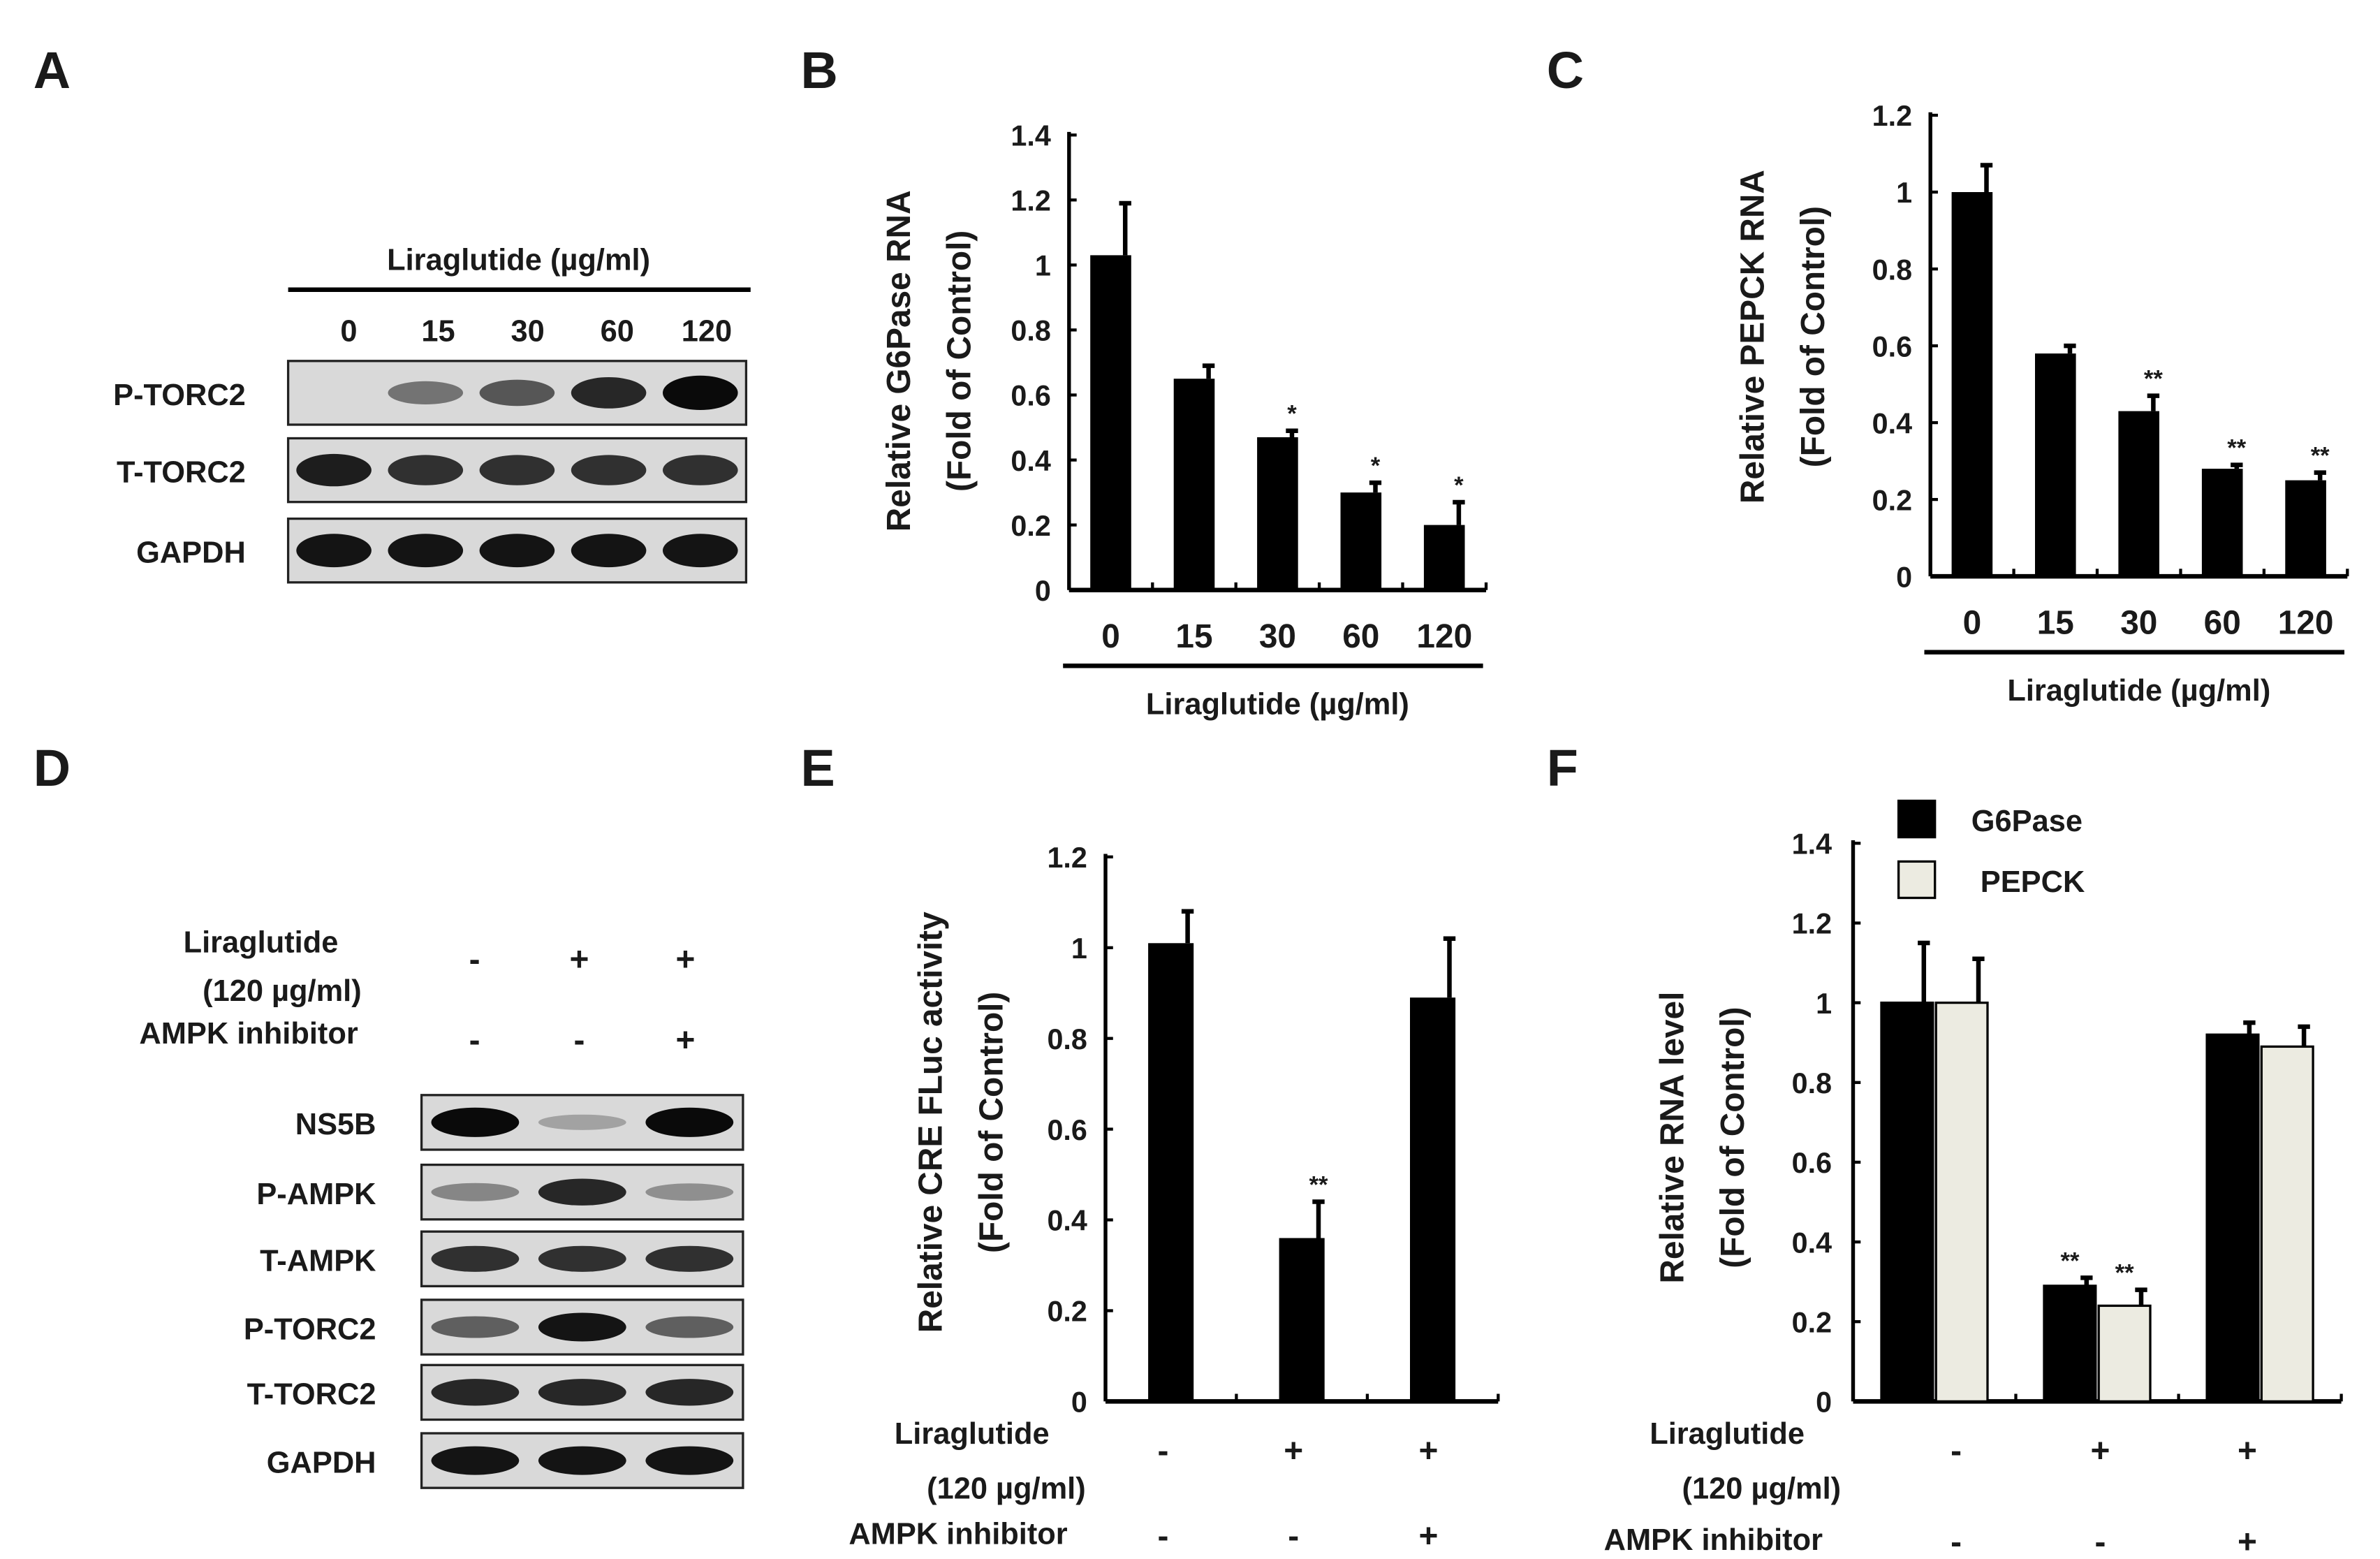 This screenshot has width=2380, height=1559. What do you see at coordinates (819, 70) in the screenshot?
I see `panel-letter-b: B` at bounding box center [819, 70].